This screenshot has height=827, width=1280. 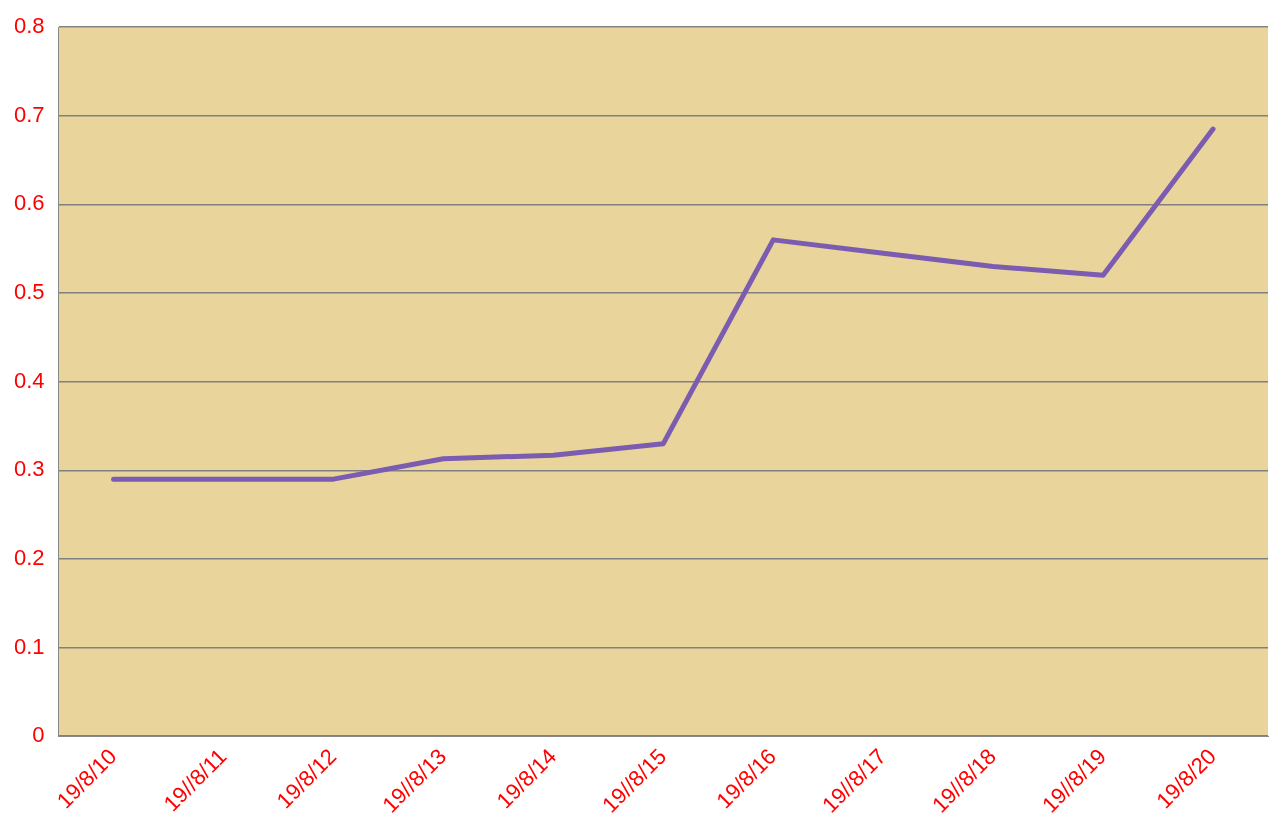 What do you see at coordinates (29, 26) in the screenshot?
I see `y-tick-label: 0.8` at bounding box center [29, 26].